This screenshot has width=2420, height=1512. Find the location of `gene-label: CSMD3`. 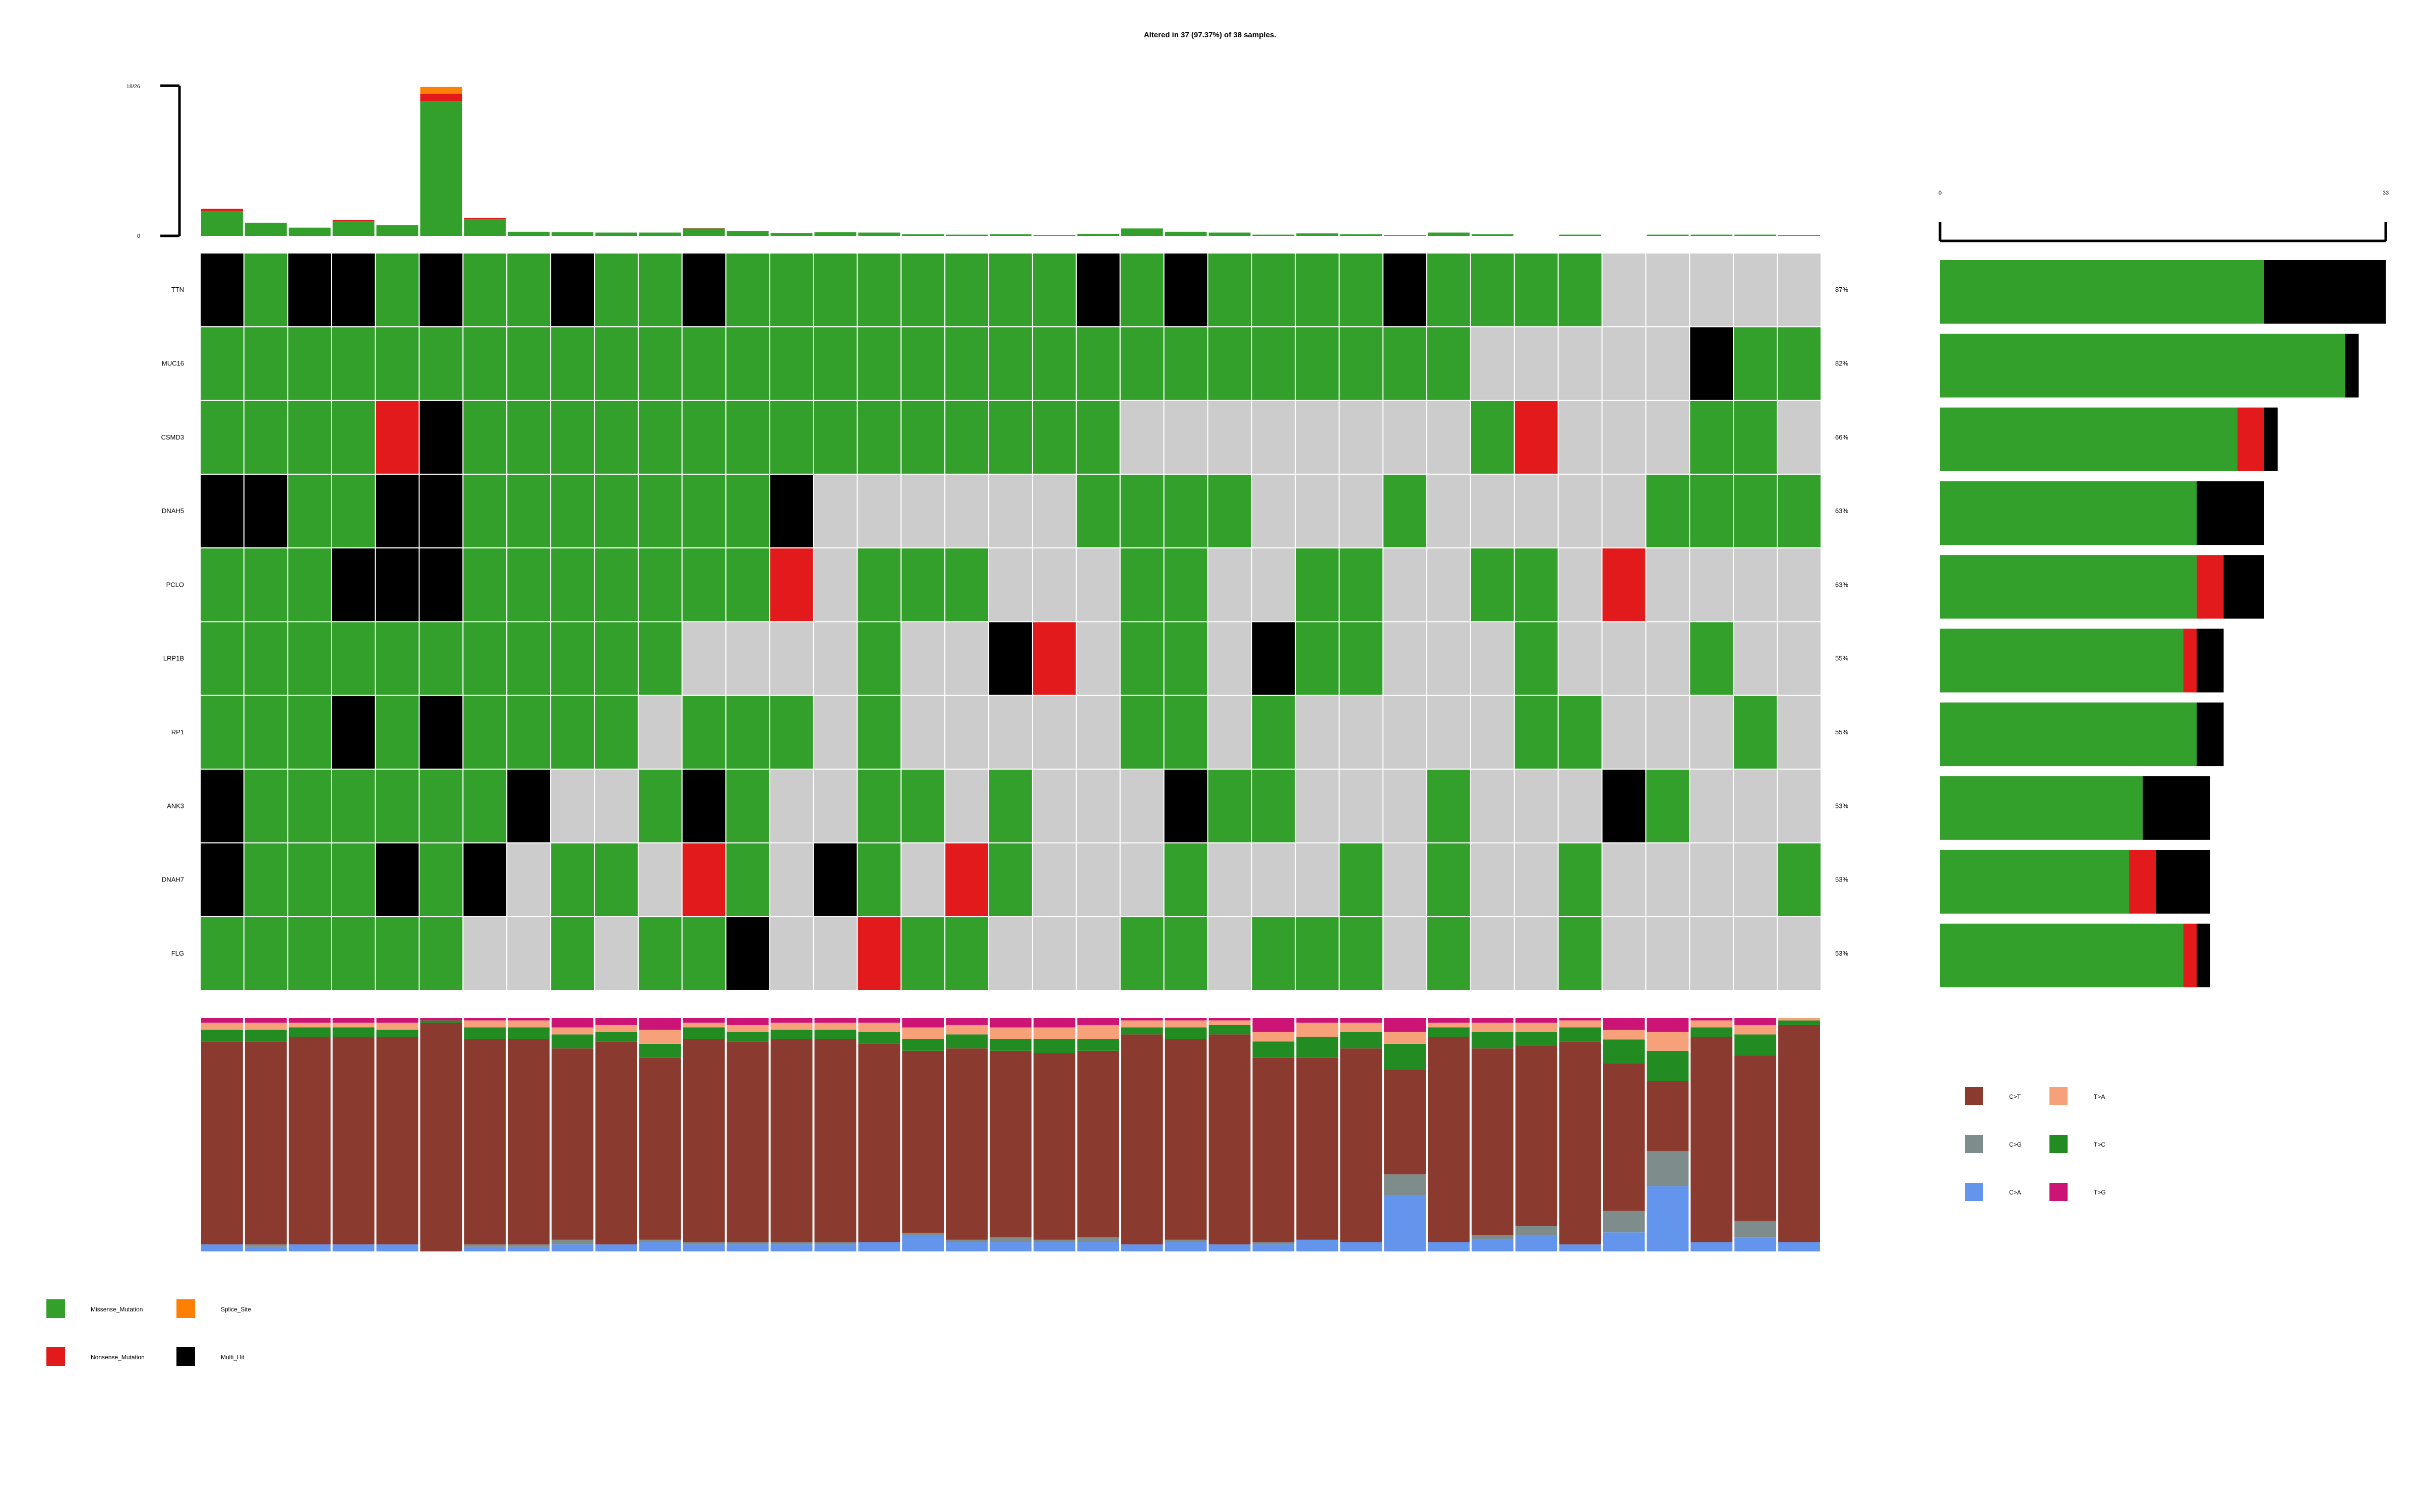

gene-label: CSMD3 is located at coordinates (172, 437).